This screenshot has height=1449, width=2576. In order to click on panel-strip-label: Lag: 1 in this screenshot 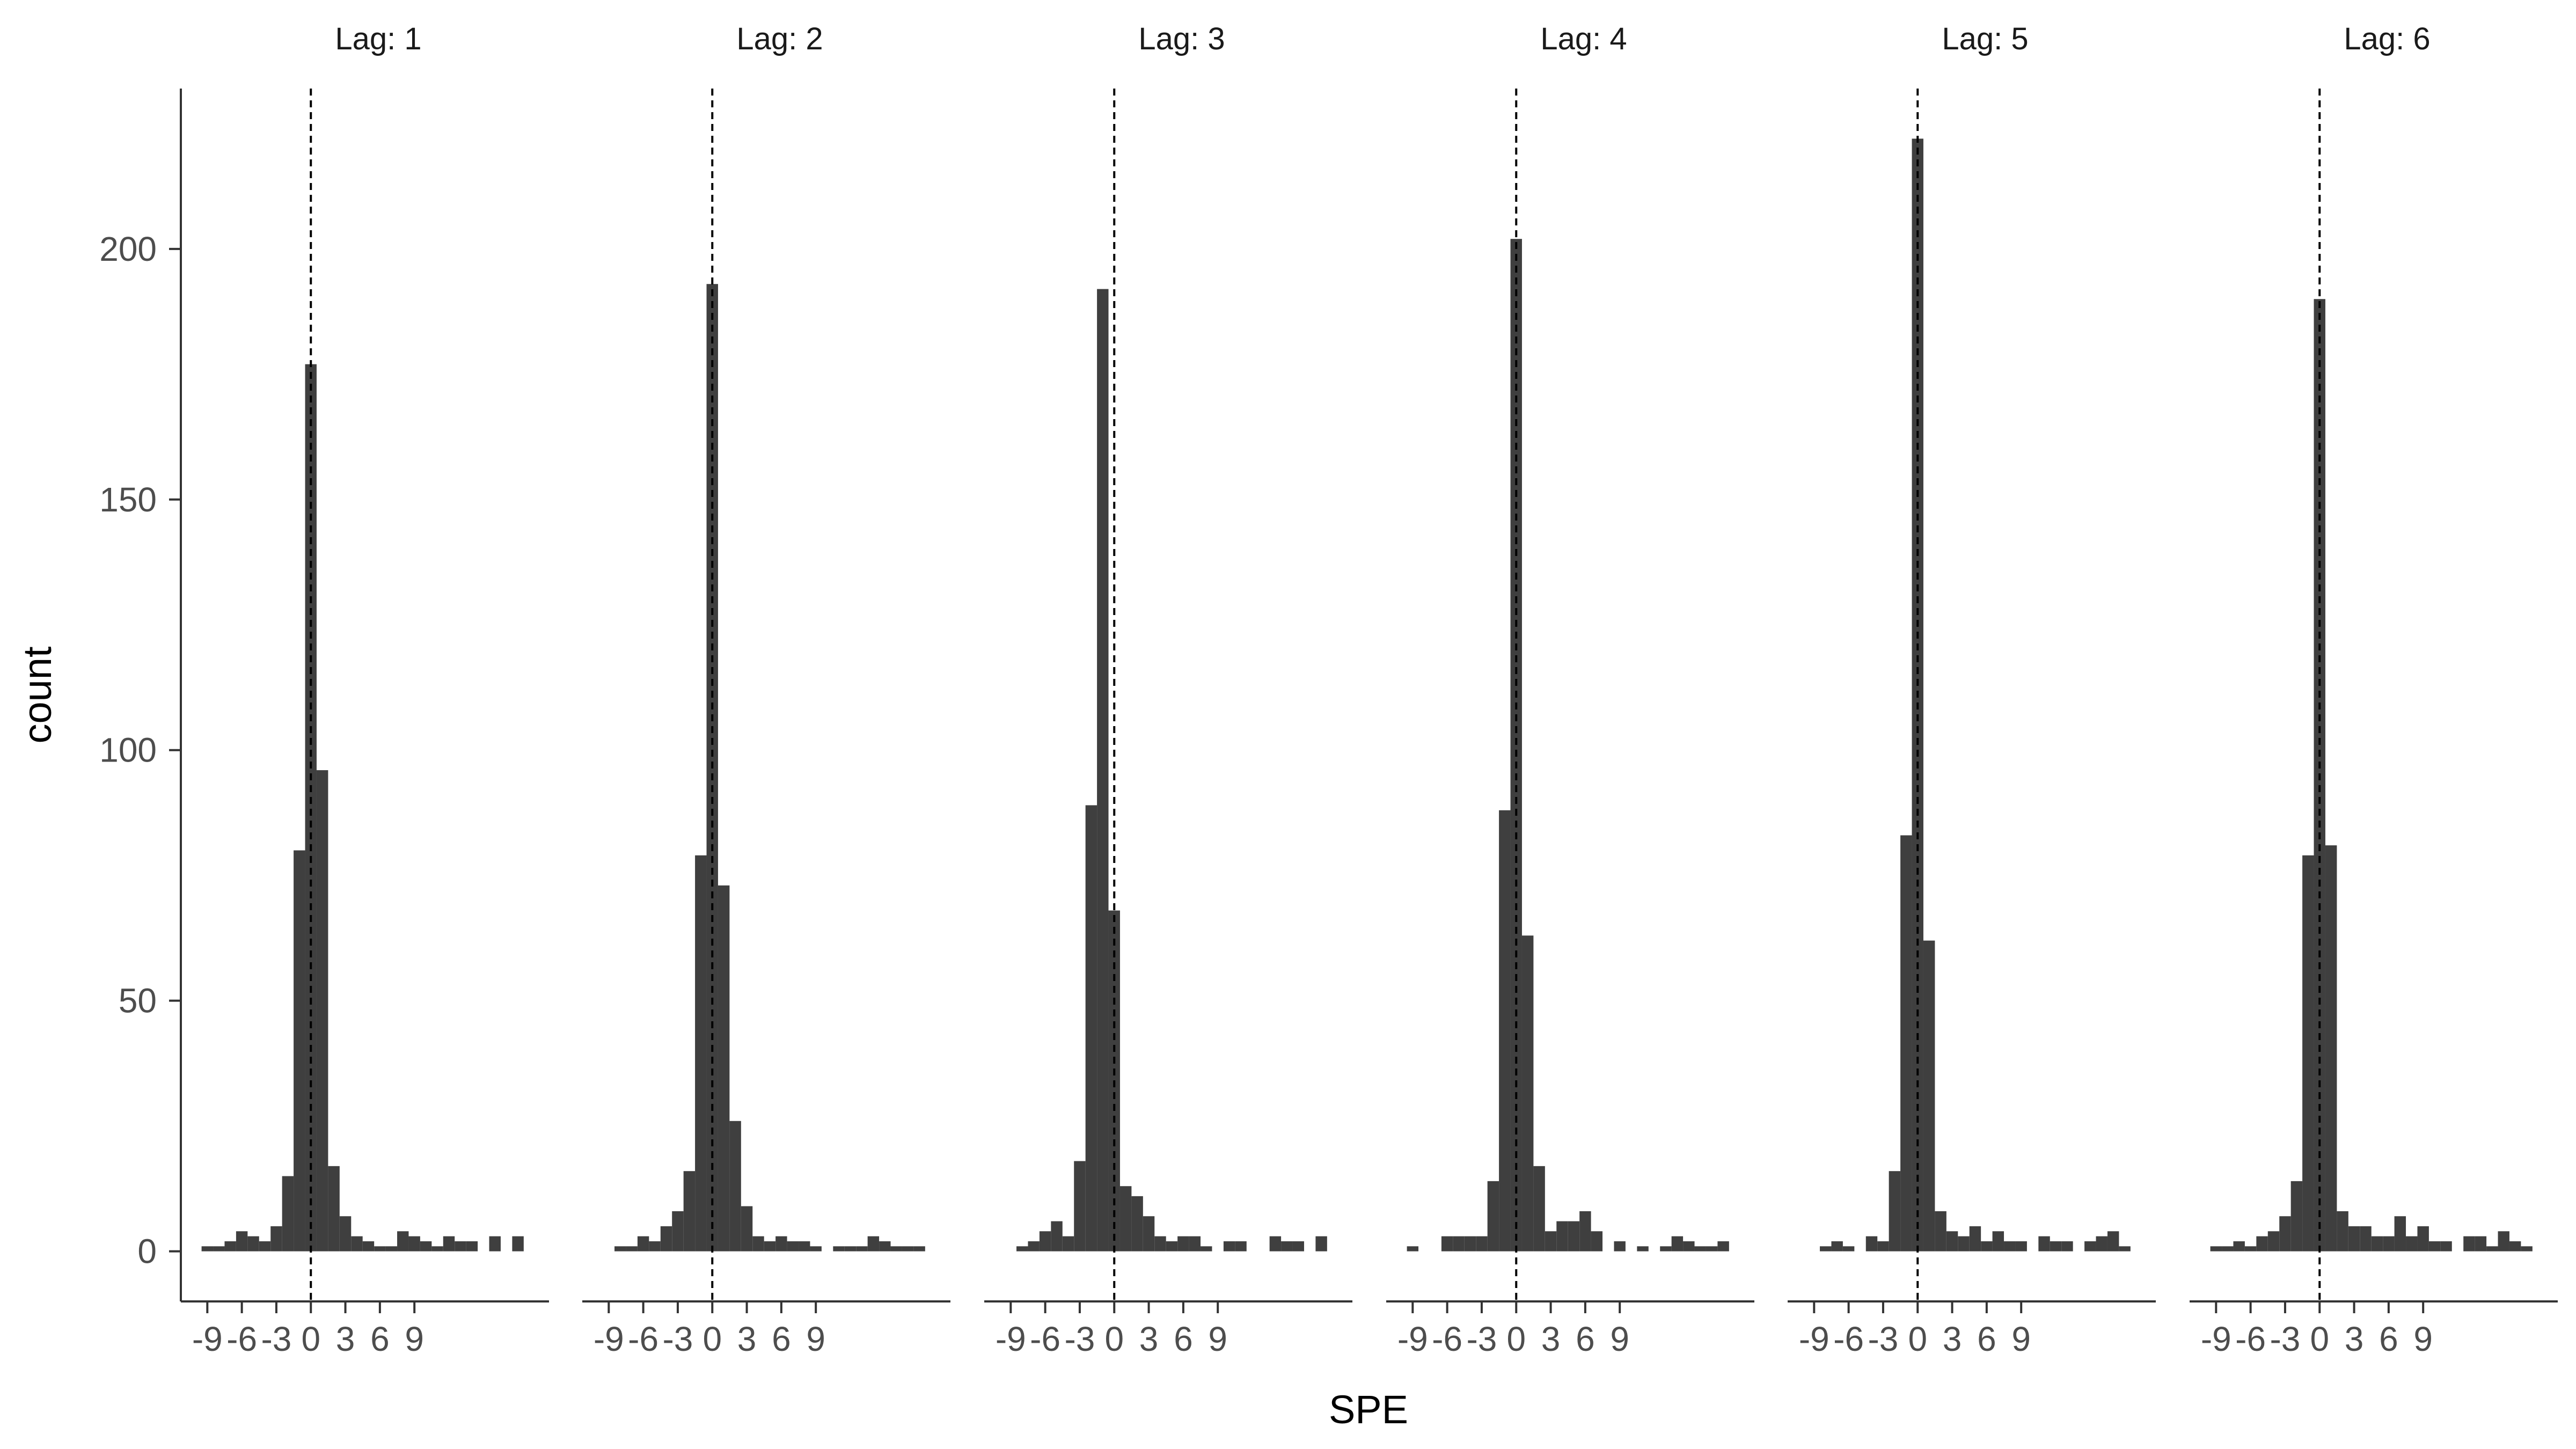, I will do `click(378, 38)`.